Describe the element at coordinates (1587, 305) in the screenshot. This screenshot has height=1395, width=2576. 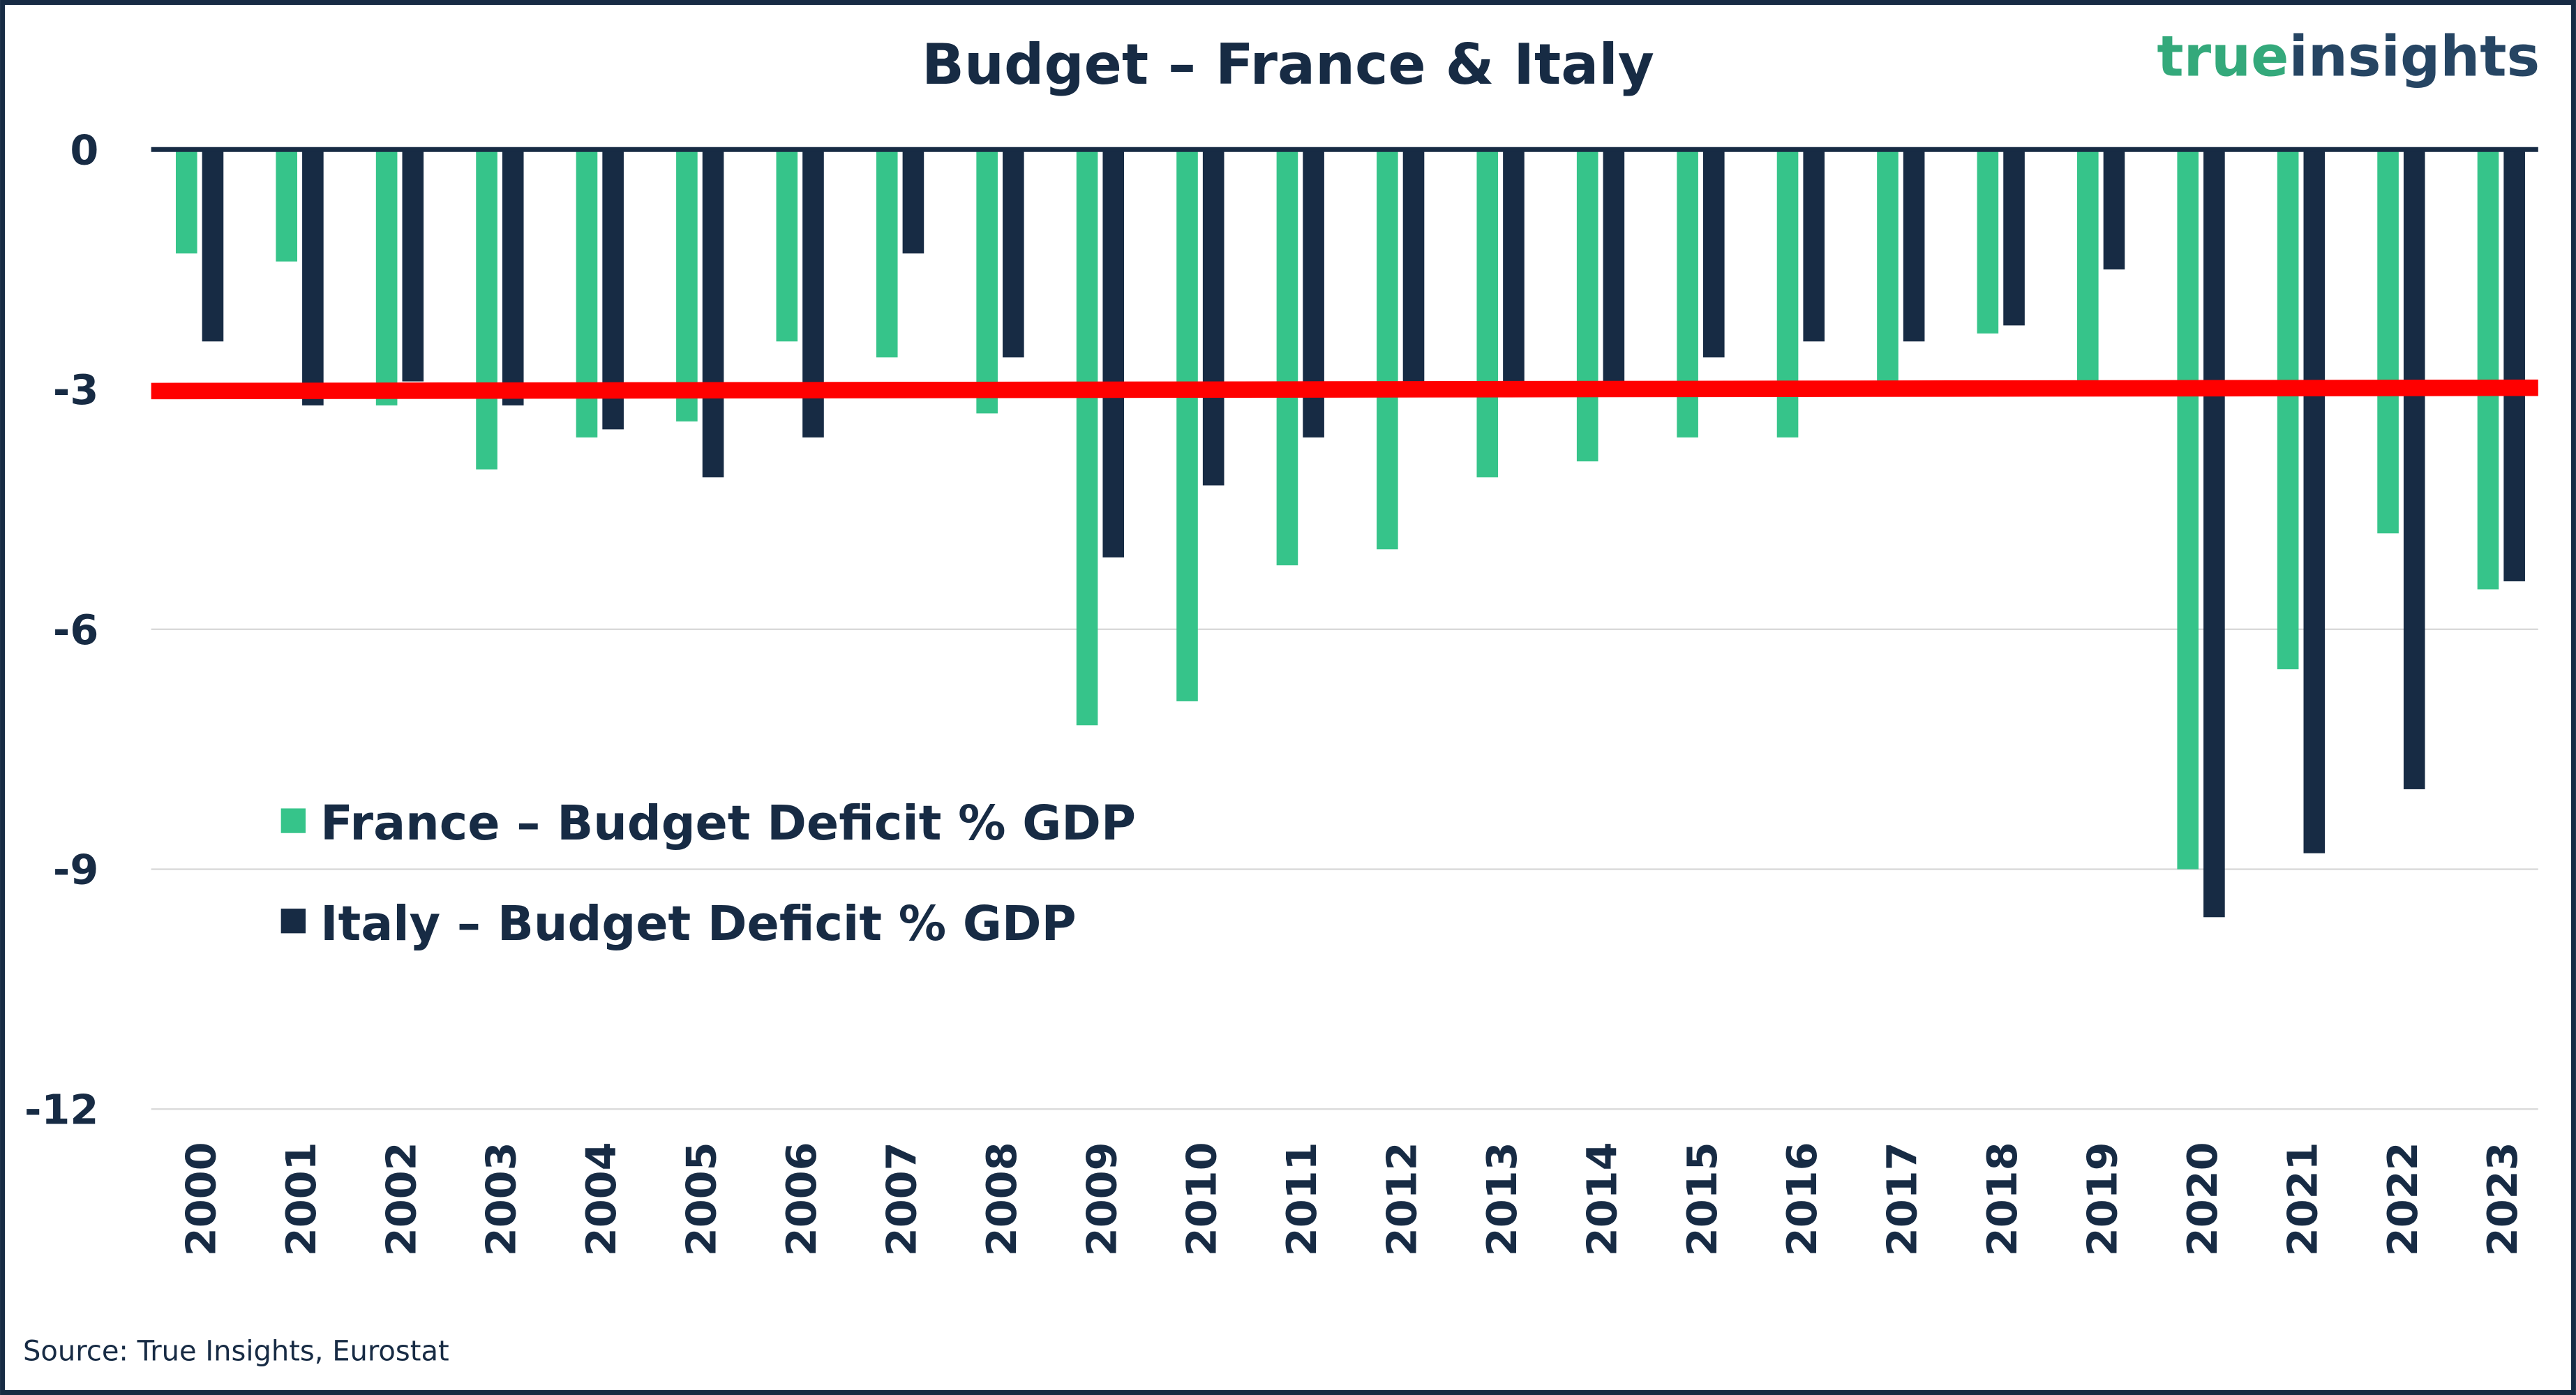
I see `bar-france-2014` at that location.